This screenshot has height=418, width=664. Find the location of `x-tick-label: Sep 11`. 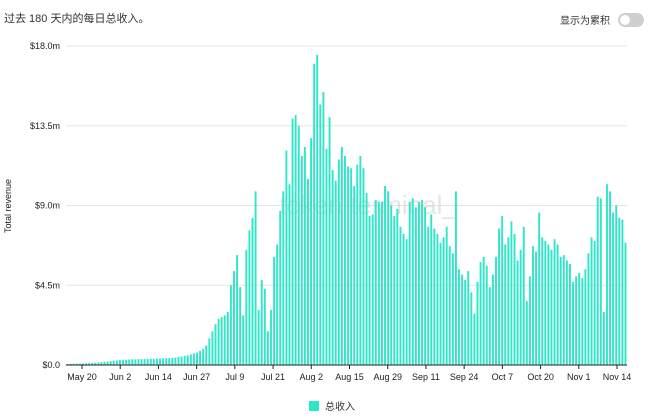

x-tick-label: Sep 11 is located at coordinates (426, 377).